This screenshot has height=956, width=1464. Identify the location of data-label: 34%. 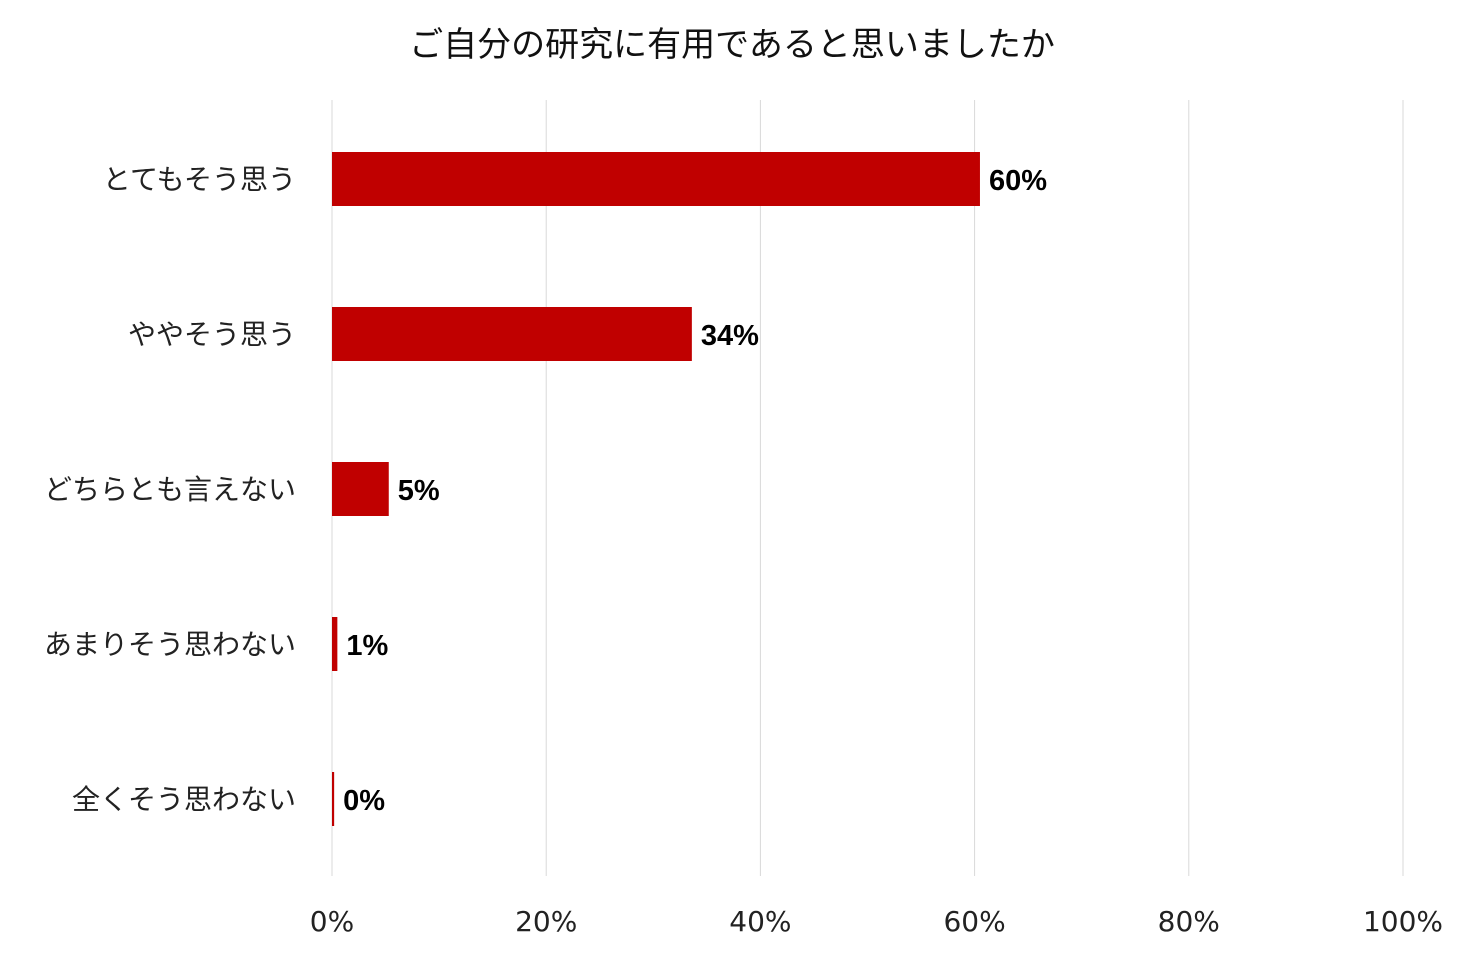
(730, 336).